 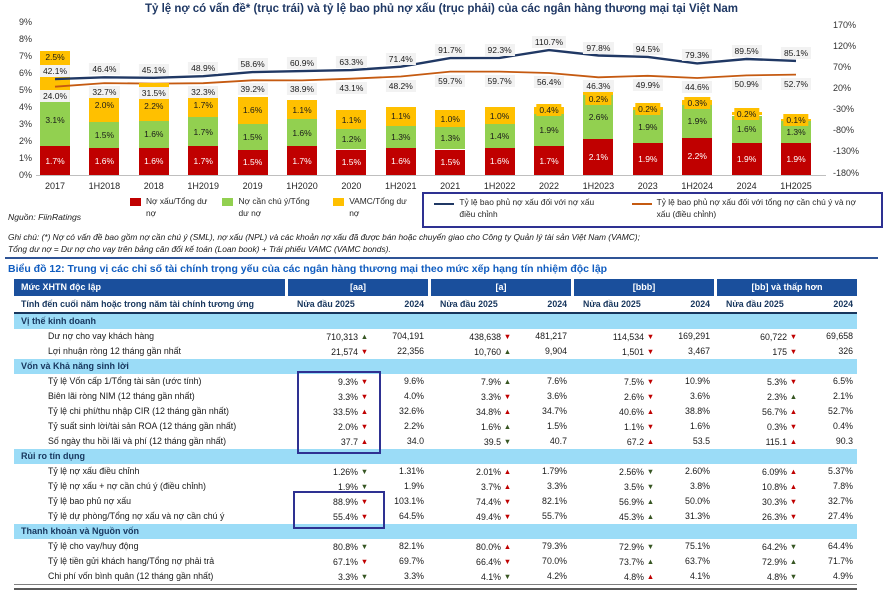 I want to click on metric-value-h1: 45.3% ▲, so click(x=614, y=516).